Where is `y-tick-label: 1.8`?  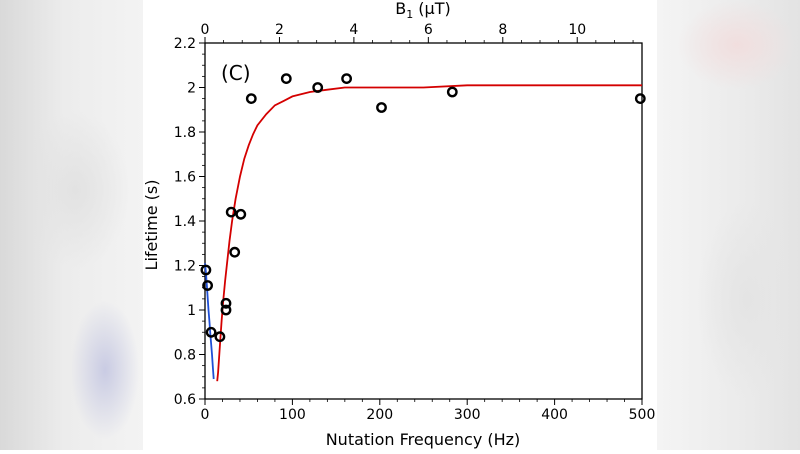 y-tick-label: 1.8 is located at coordinates (185, 133).